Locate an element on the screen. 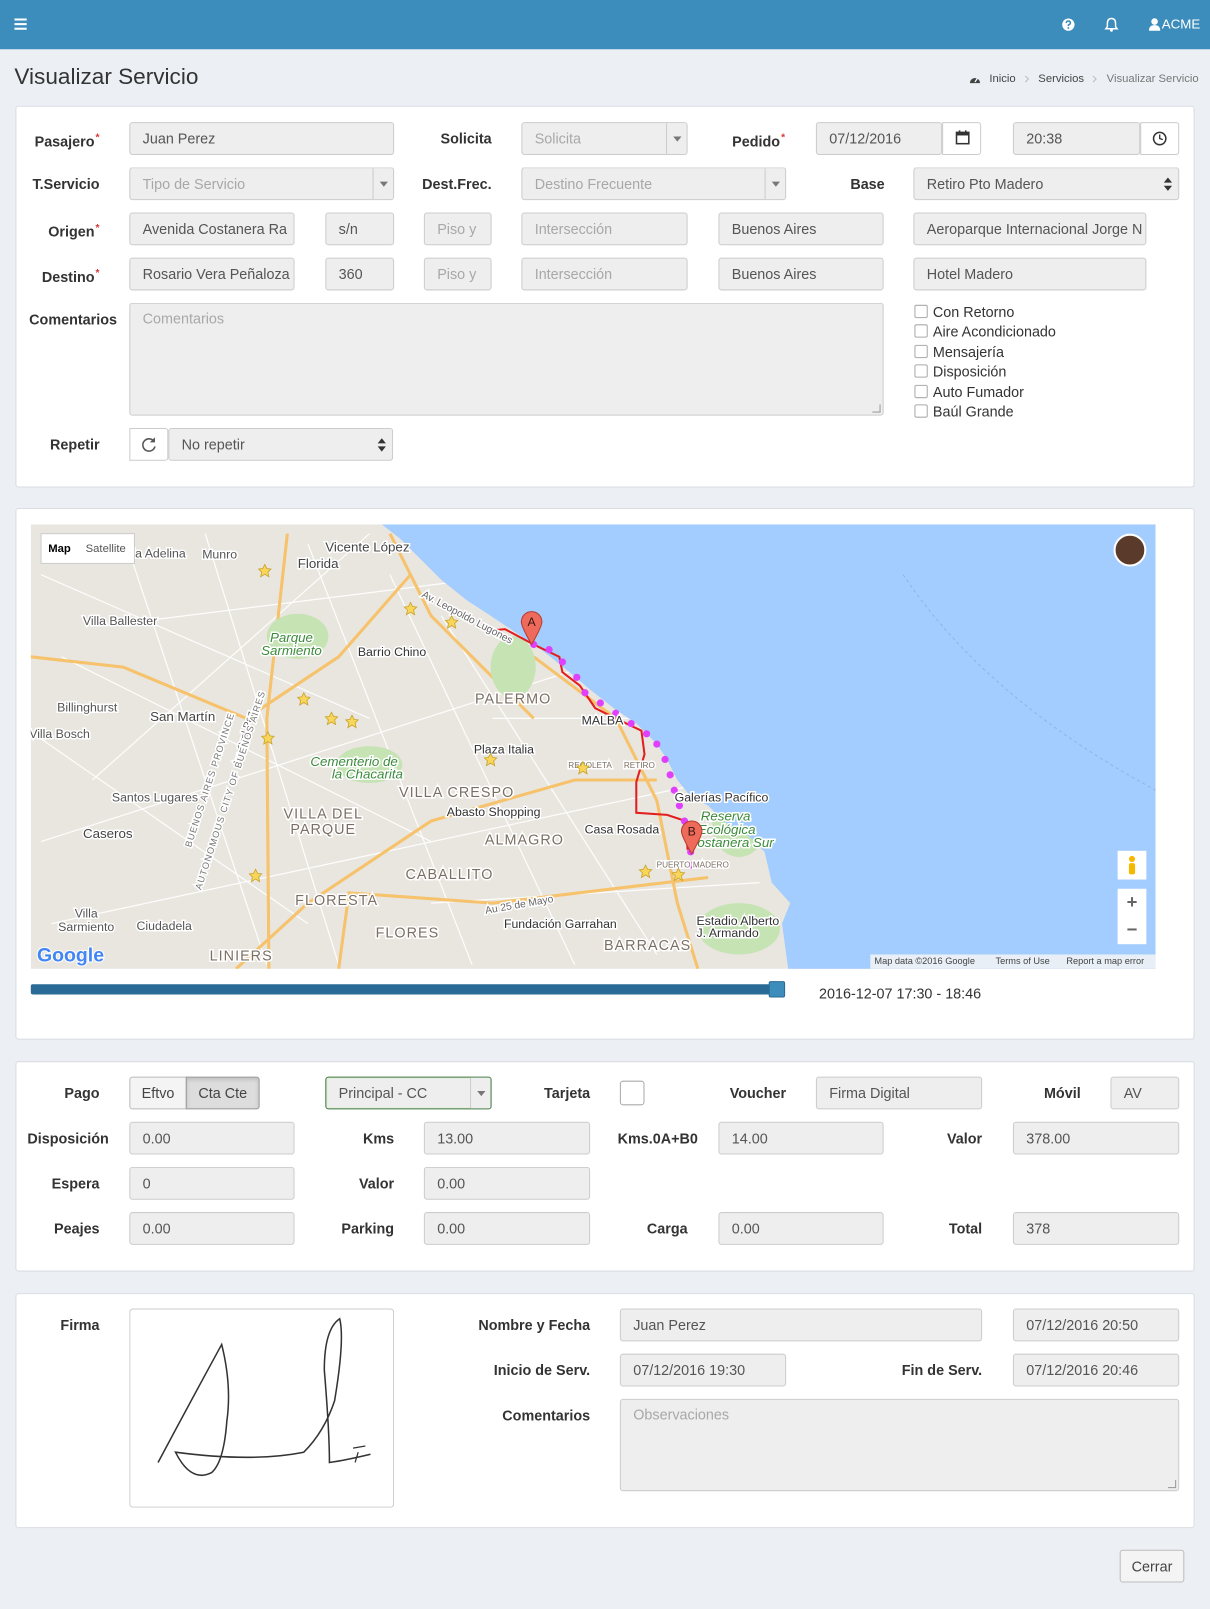  input: 07/12/2016 20:50 is located at coordinates (1096, 1325).